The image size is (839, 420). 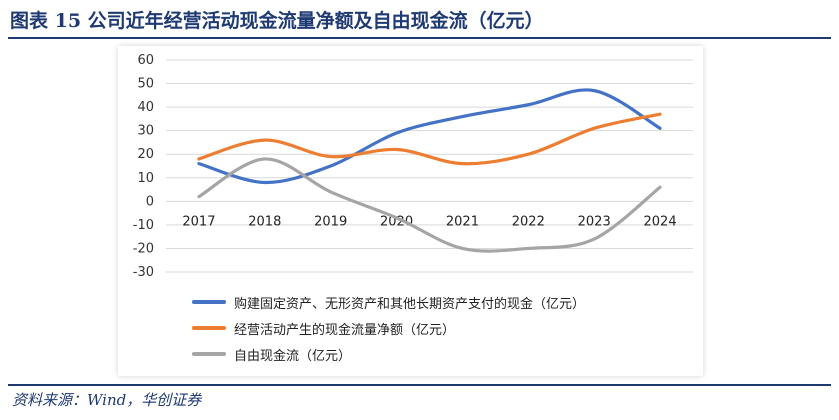 I want to click on y-tick-label: 60, so click(x=145, y=60).